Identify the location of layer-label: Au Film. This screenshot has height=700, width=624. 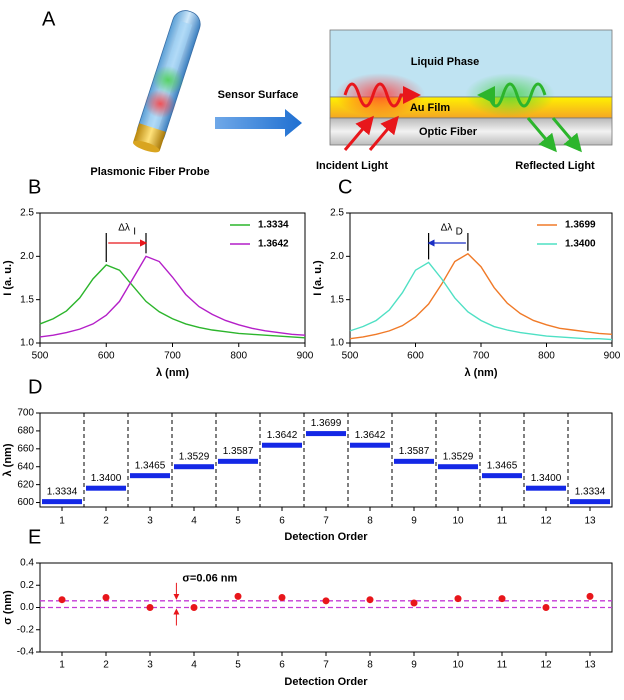
(430, 108).